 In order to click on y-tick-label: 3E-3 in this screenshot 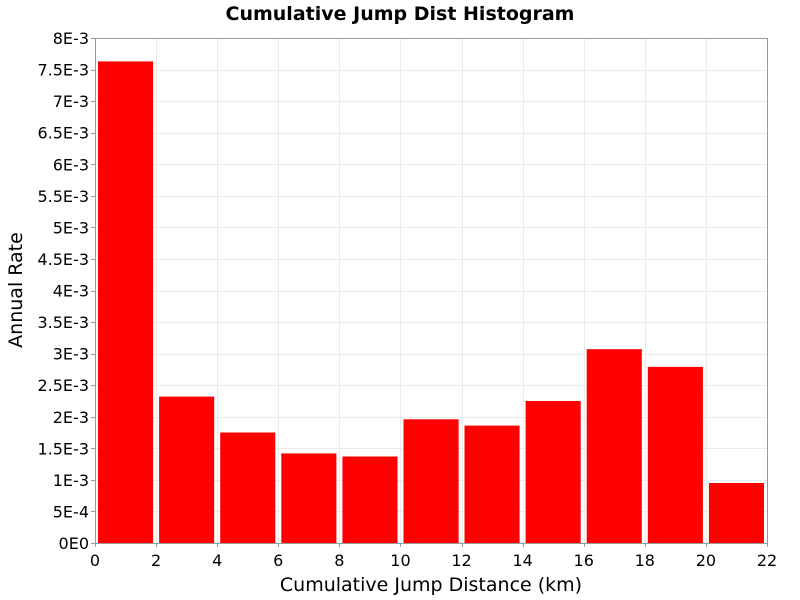, I will do `click(71, 354)`.